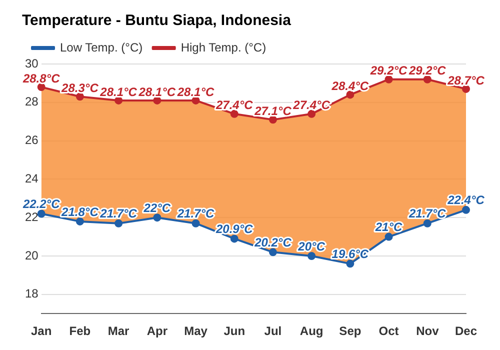  What do you see at coordinates (31, 255) in the screenshot?
I see `y-tick-label: 20` at bounding box center [31, 255].